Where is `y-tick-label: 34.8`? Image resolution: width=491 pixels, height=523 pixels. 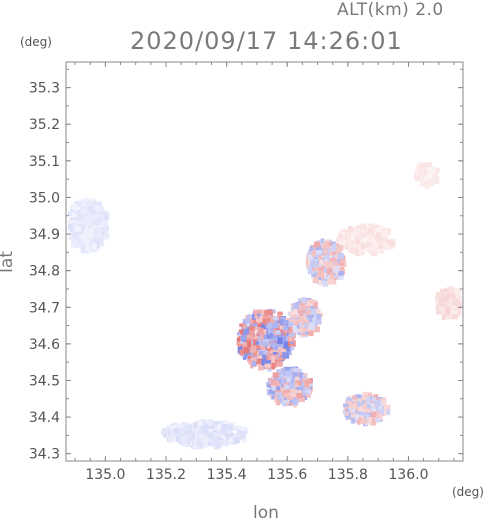
y-tick-label: 34.8 is located at coordinates (44, 272).